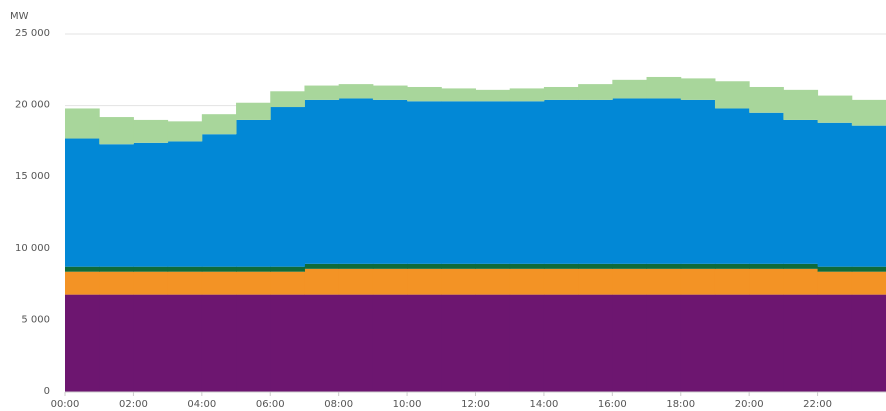  I want to click on y-tick-label: 0, so click(47, 391).